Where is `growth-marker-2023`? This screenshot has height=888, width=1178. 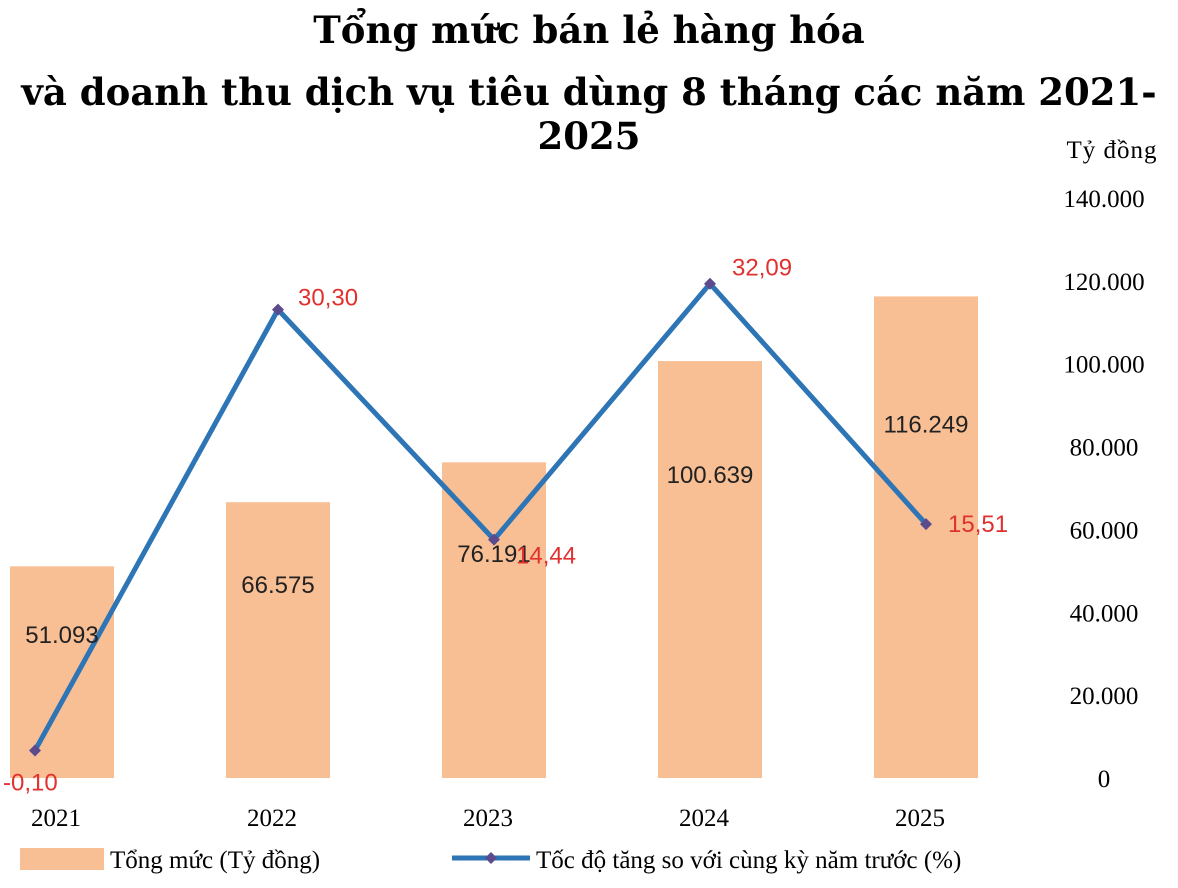 growth-marker-2023 is located at coordinates (494, 539).